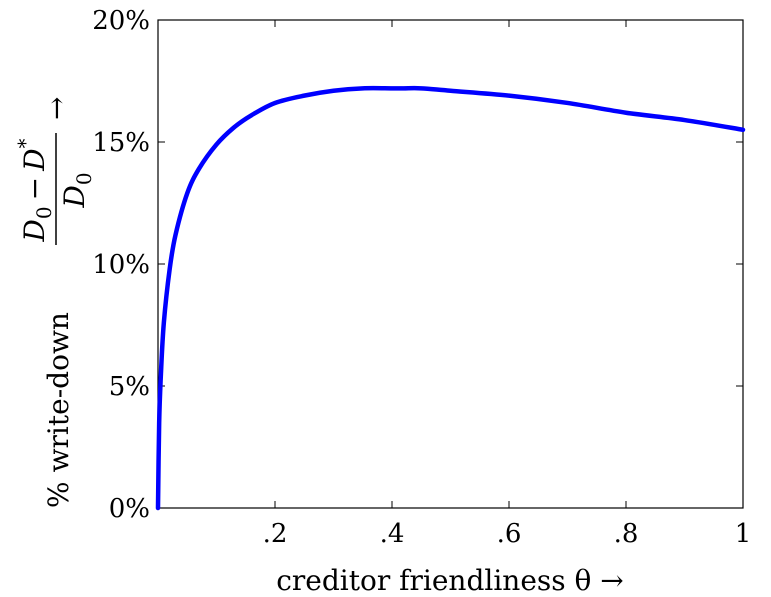 The image size is (771, 597). Describe the element at coordinates (129, 509) in the screenshot. I see `y-tick-label: 0%` at that location.